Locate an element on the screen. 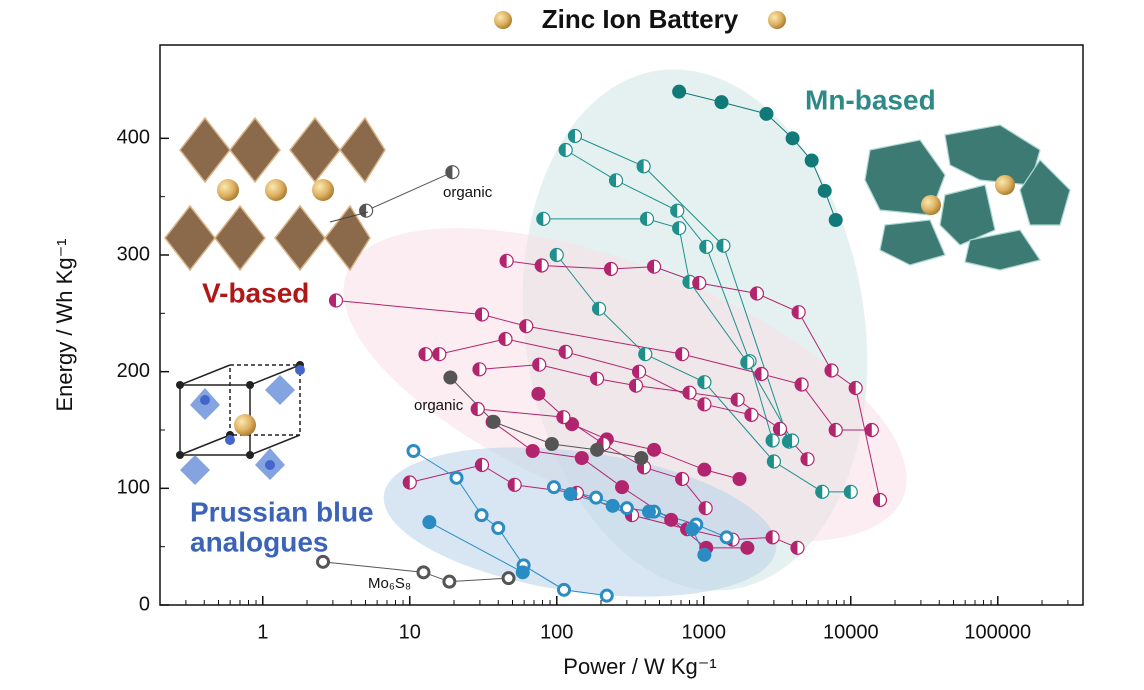 This screenshot has width=1144, height=690. x-tick-label: 1000 is located at coordinates (704, 632).